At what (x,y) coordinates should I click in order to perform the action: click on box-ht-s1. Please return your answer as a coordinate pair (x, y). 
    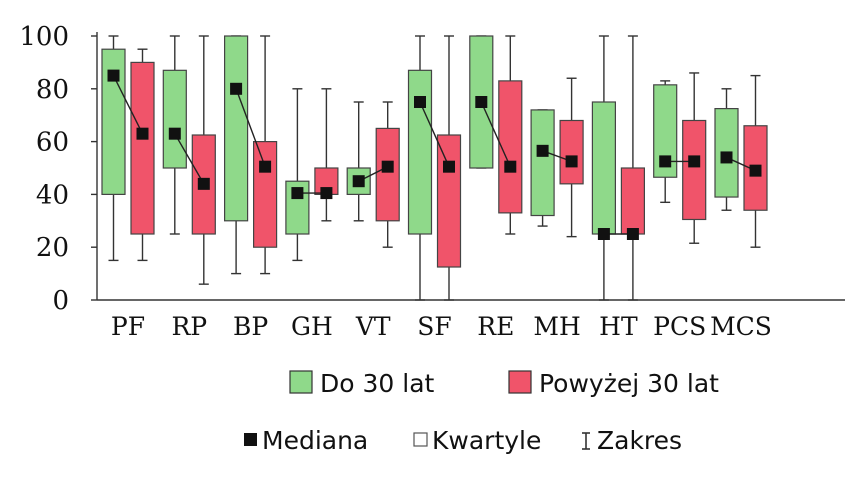
    Looking at the image, I should click on (633, 201).